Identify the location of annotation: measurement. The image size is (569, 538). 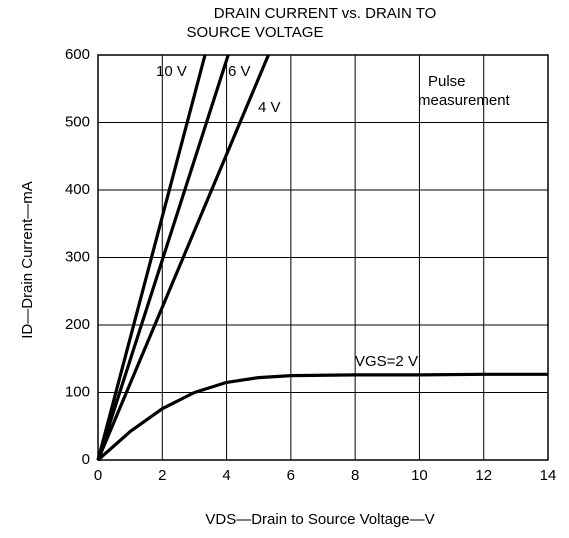
(464, 100).